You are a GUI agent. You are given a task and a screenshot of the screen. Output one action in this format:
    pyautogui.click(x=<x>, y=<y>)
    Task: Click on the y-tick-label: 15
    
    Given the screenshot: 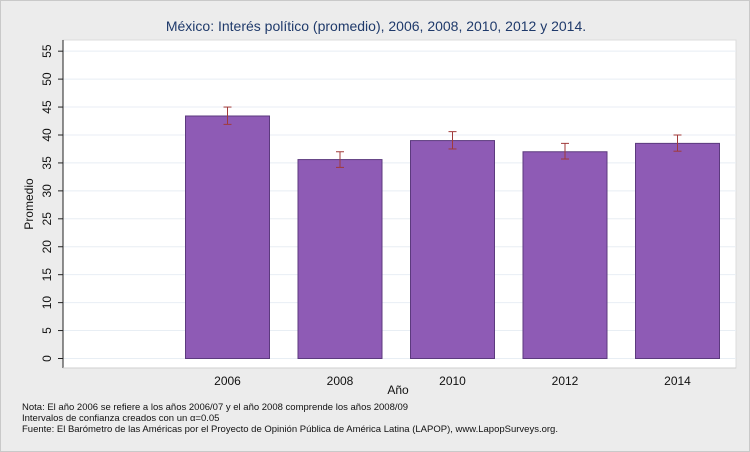 What is the action you would take?
    pyautogui.click(x=47, y=275)
    